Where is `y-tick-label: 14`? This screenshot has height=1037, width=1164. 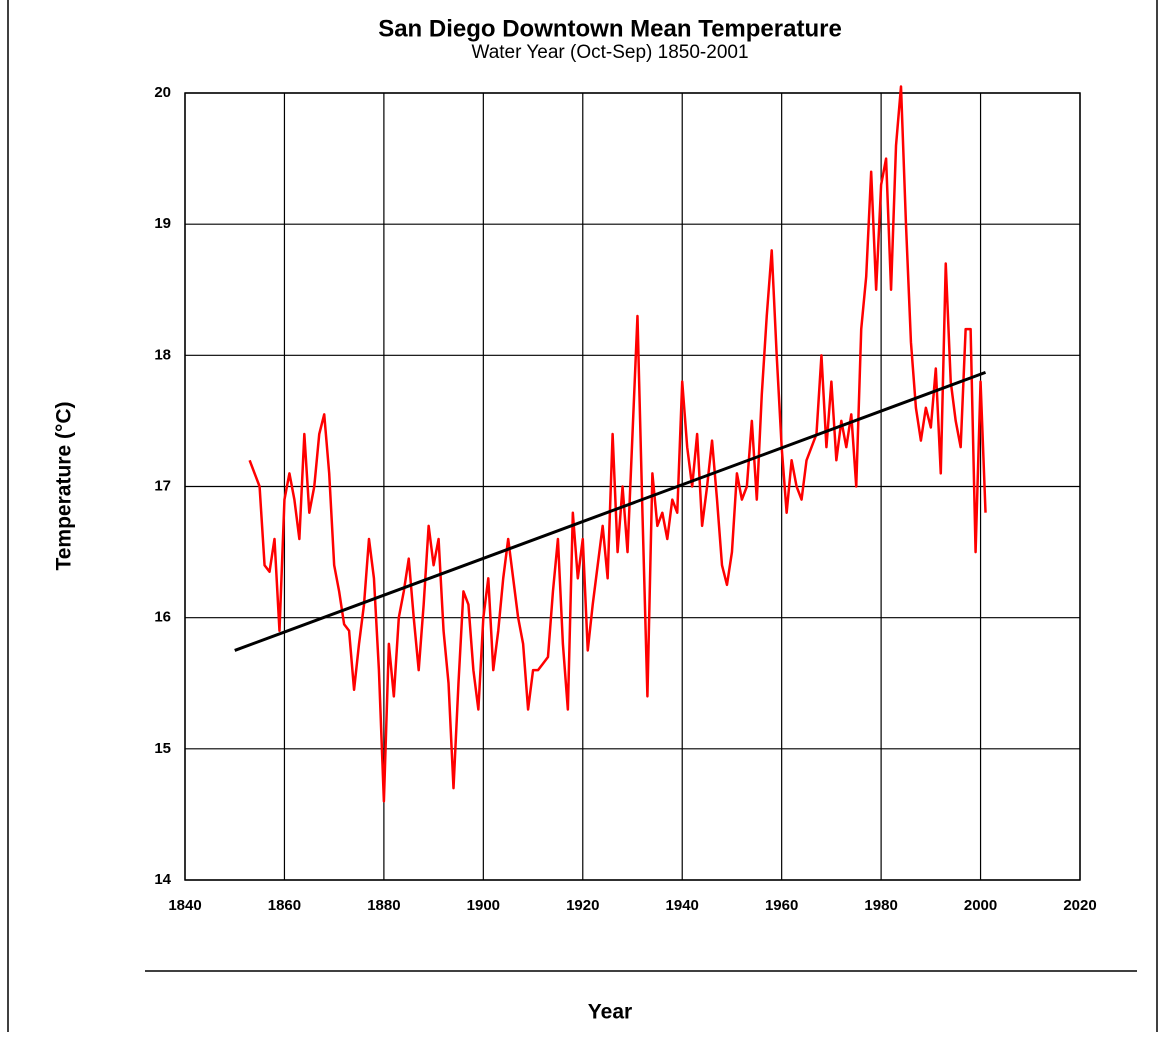
y-tick-label: 14 is located at coordinates (162, 879).